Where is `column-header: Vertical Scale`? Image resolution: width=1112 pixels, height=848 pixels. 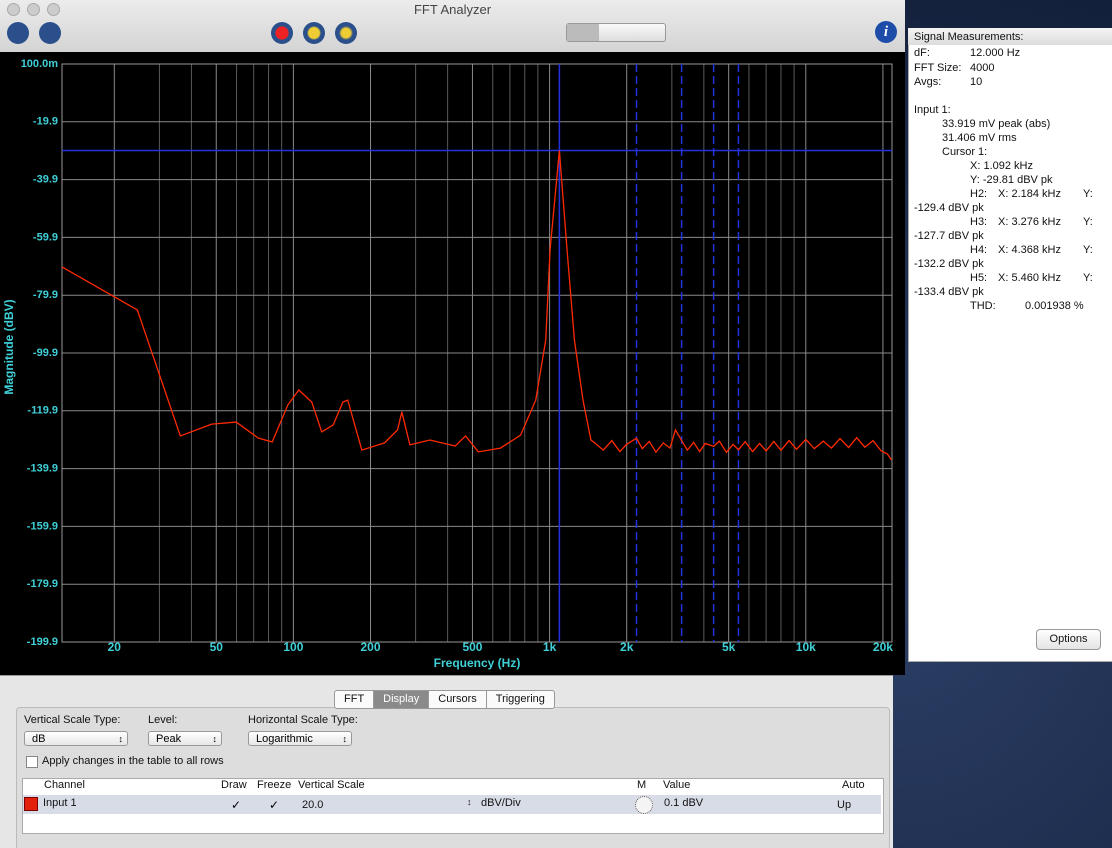
column-header: Vertical Scale is located at coordinates (331, 785).